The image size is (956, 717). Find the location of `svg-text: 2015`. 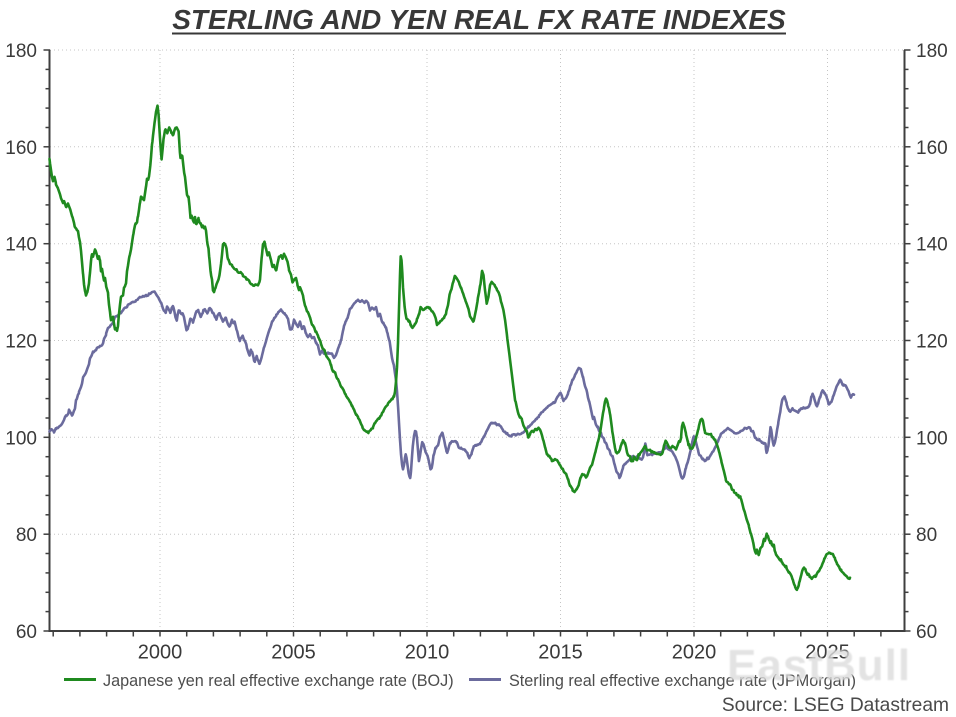

svg-text: 2015 is located at coordinates (560, 653).